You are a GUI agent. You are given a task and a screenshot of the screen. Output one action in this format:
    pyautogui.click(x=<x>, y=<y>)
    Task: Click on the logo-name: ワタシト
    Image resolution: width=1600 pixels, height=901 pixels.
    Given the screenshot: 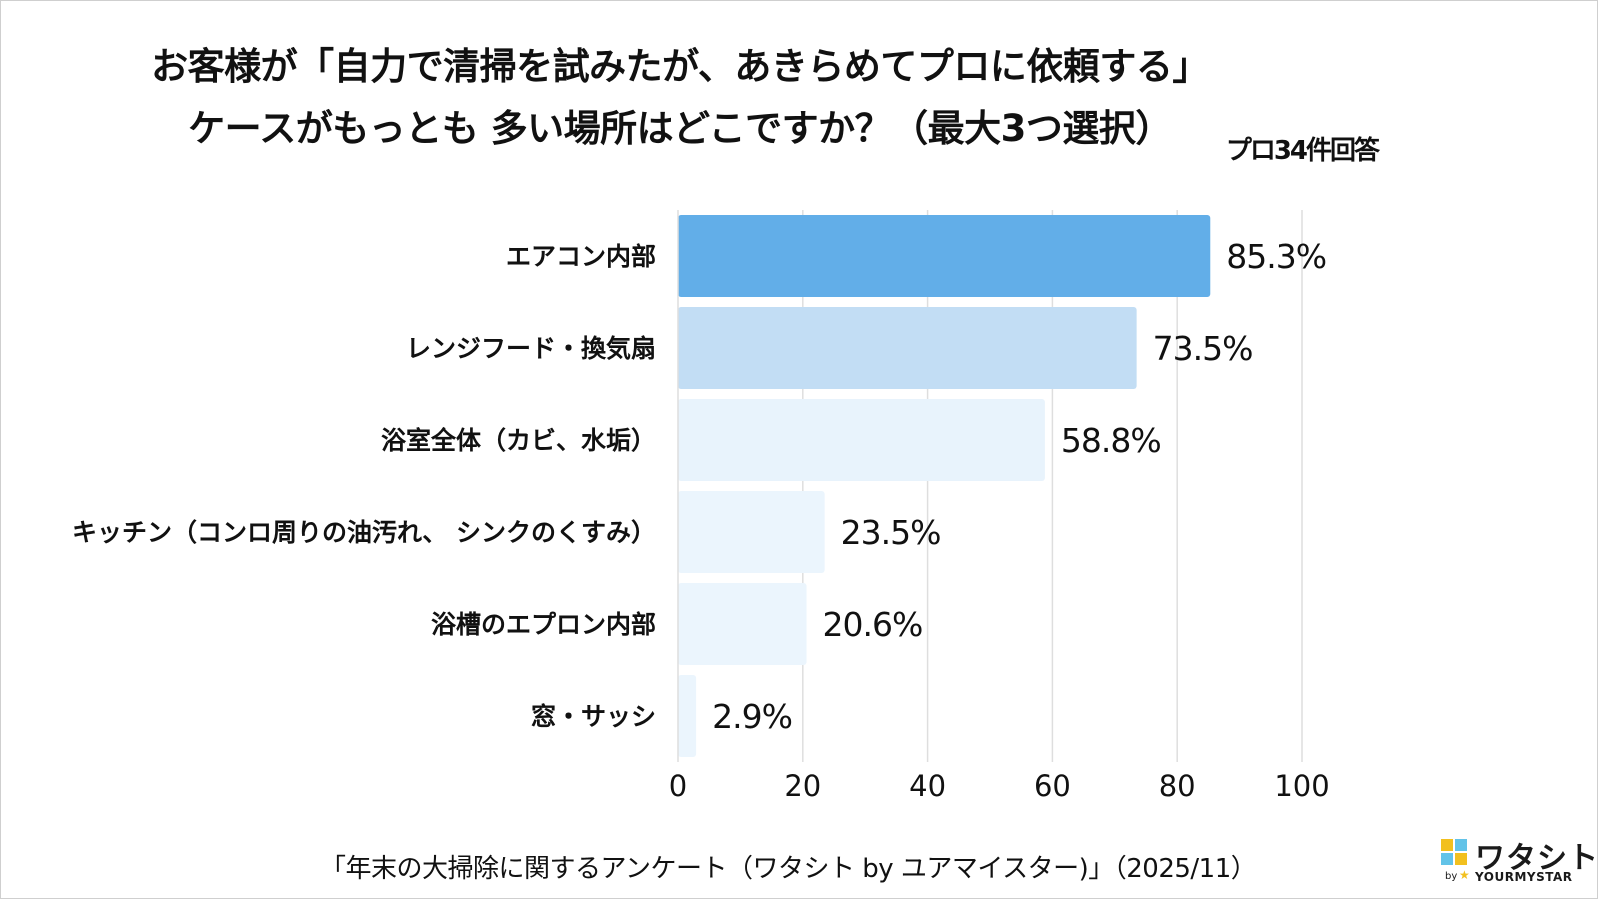 What is the action you would take?
    pyautogui.click(x=1537, y=858)
    